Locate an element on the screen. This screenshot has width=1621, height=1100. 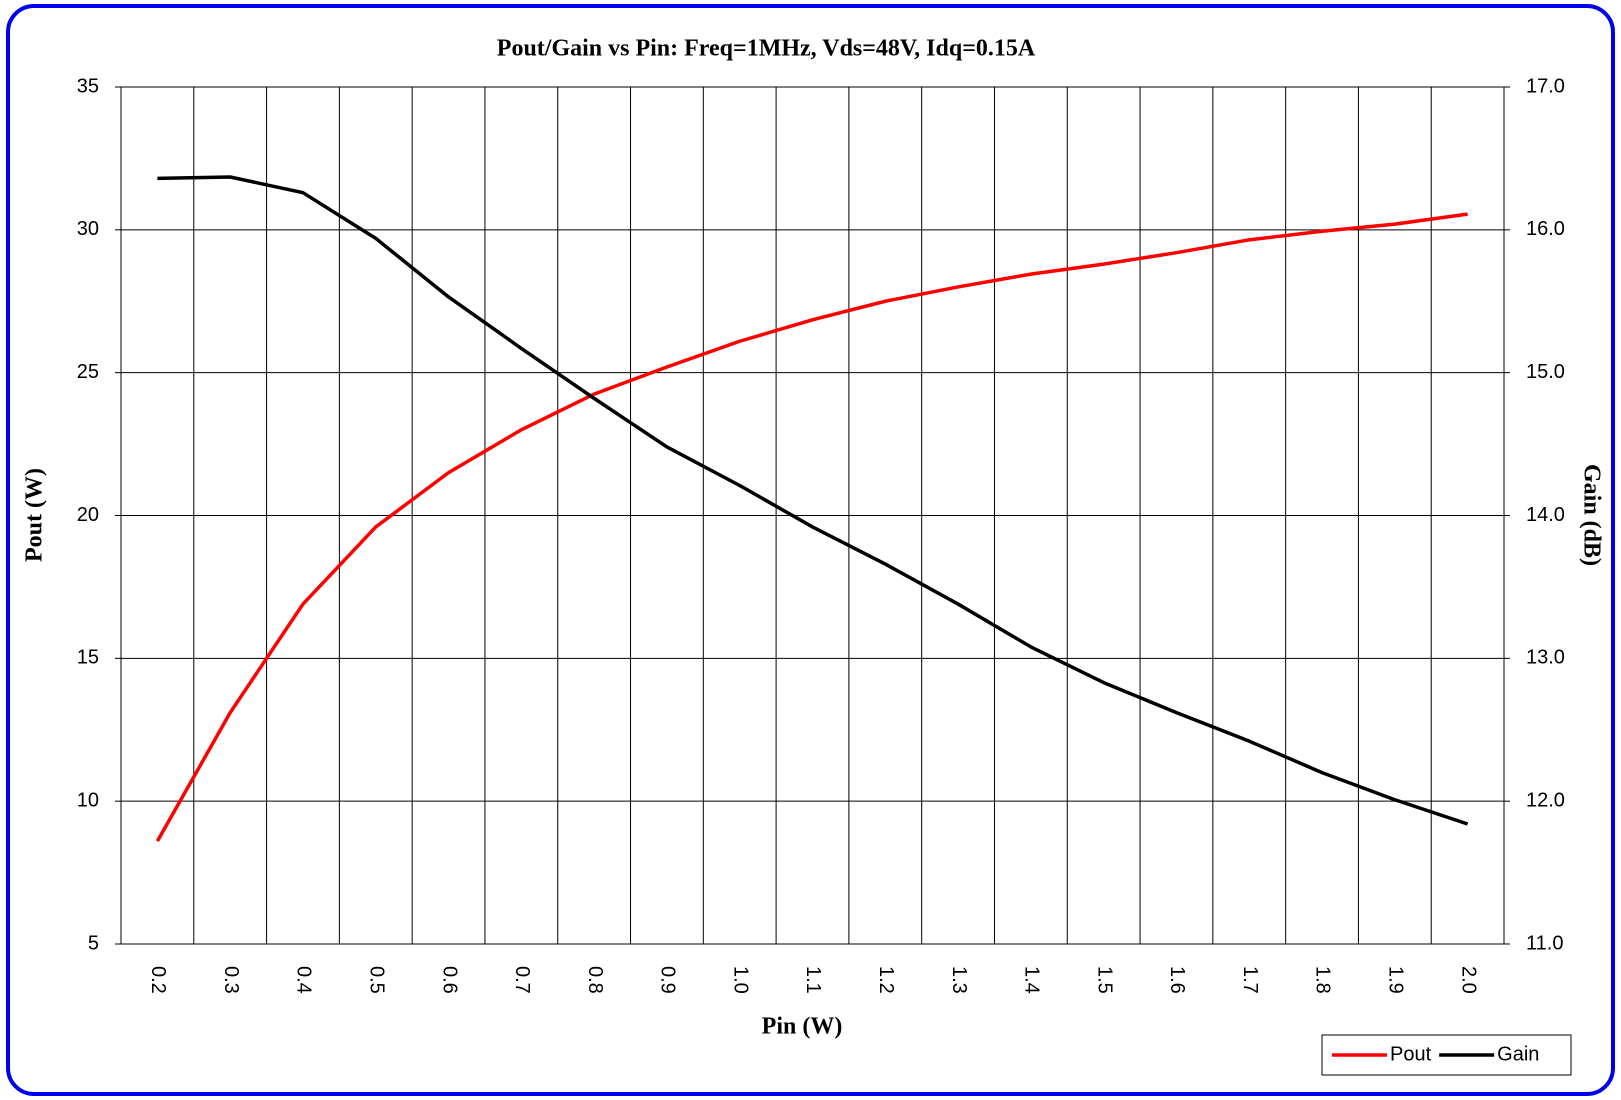
y-tick-label: 5 is located at coordinates (93, 943).